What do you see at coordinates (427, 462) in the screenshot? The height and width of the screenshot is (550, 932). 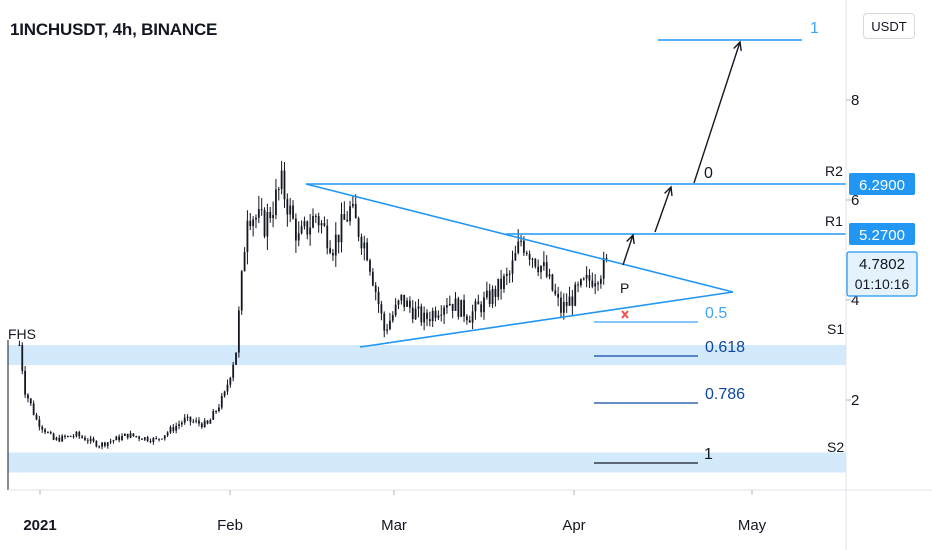 I see `zone-rect` at bounding box center [427, 462].